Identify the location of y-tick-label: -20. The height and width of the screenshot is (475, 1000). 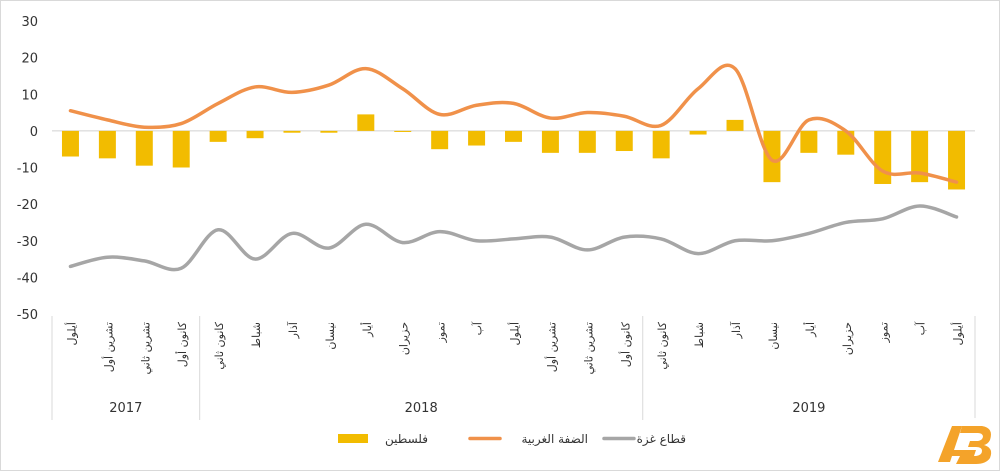
(27, 205).